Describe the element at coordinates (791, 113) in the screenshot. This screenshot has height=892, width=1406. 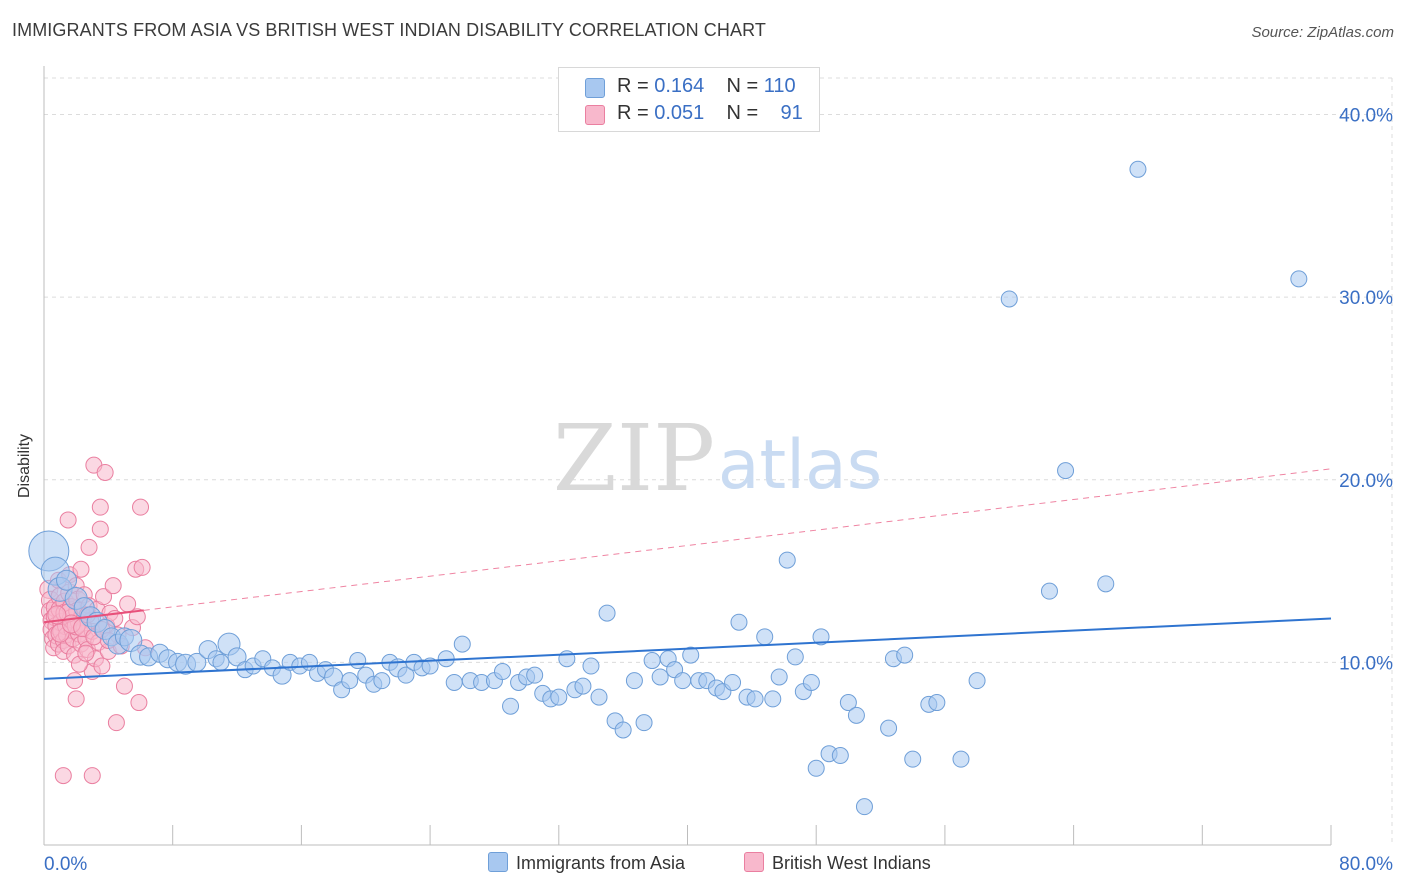
I see `legend-n-value: 91` at that location.